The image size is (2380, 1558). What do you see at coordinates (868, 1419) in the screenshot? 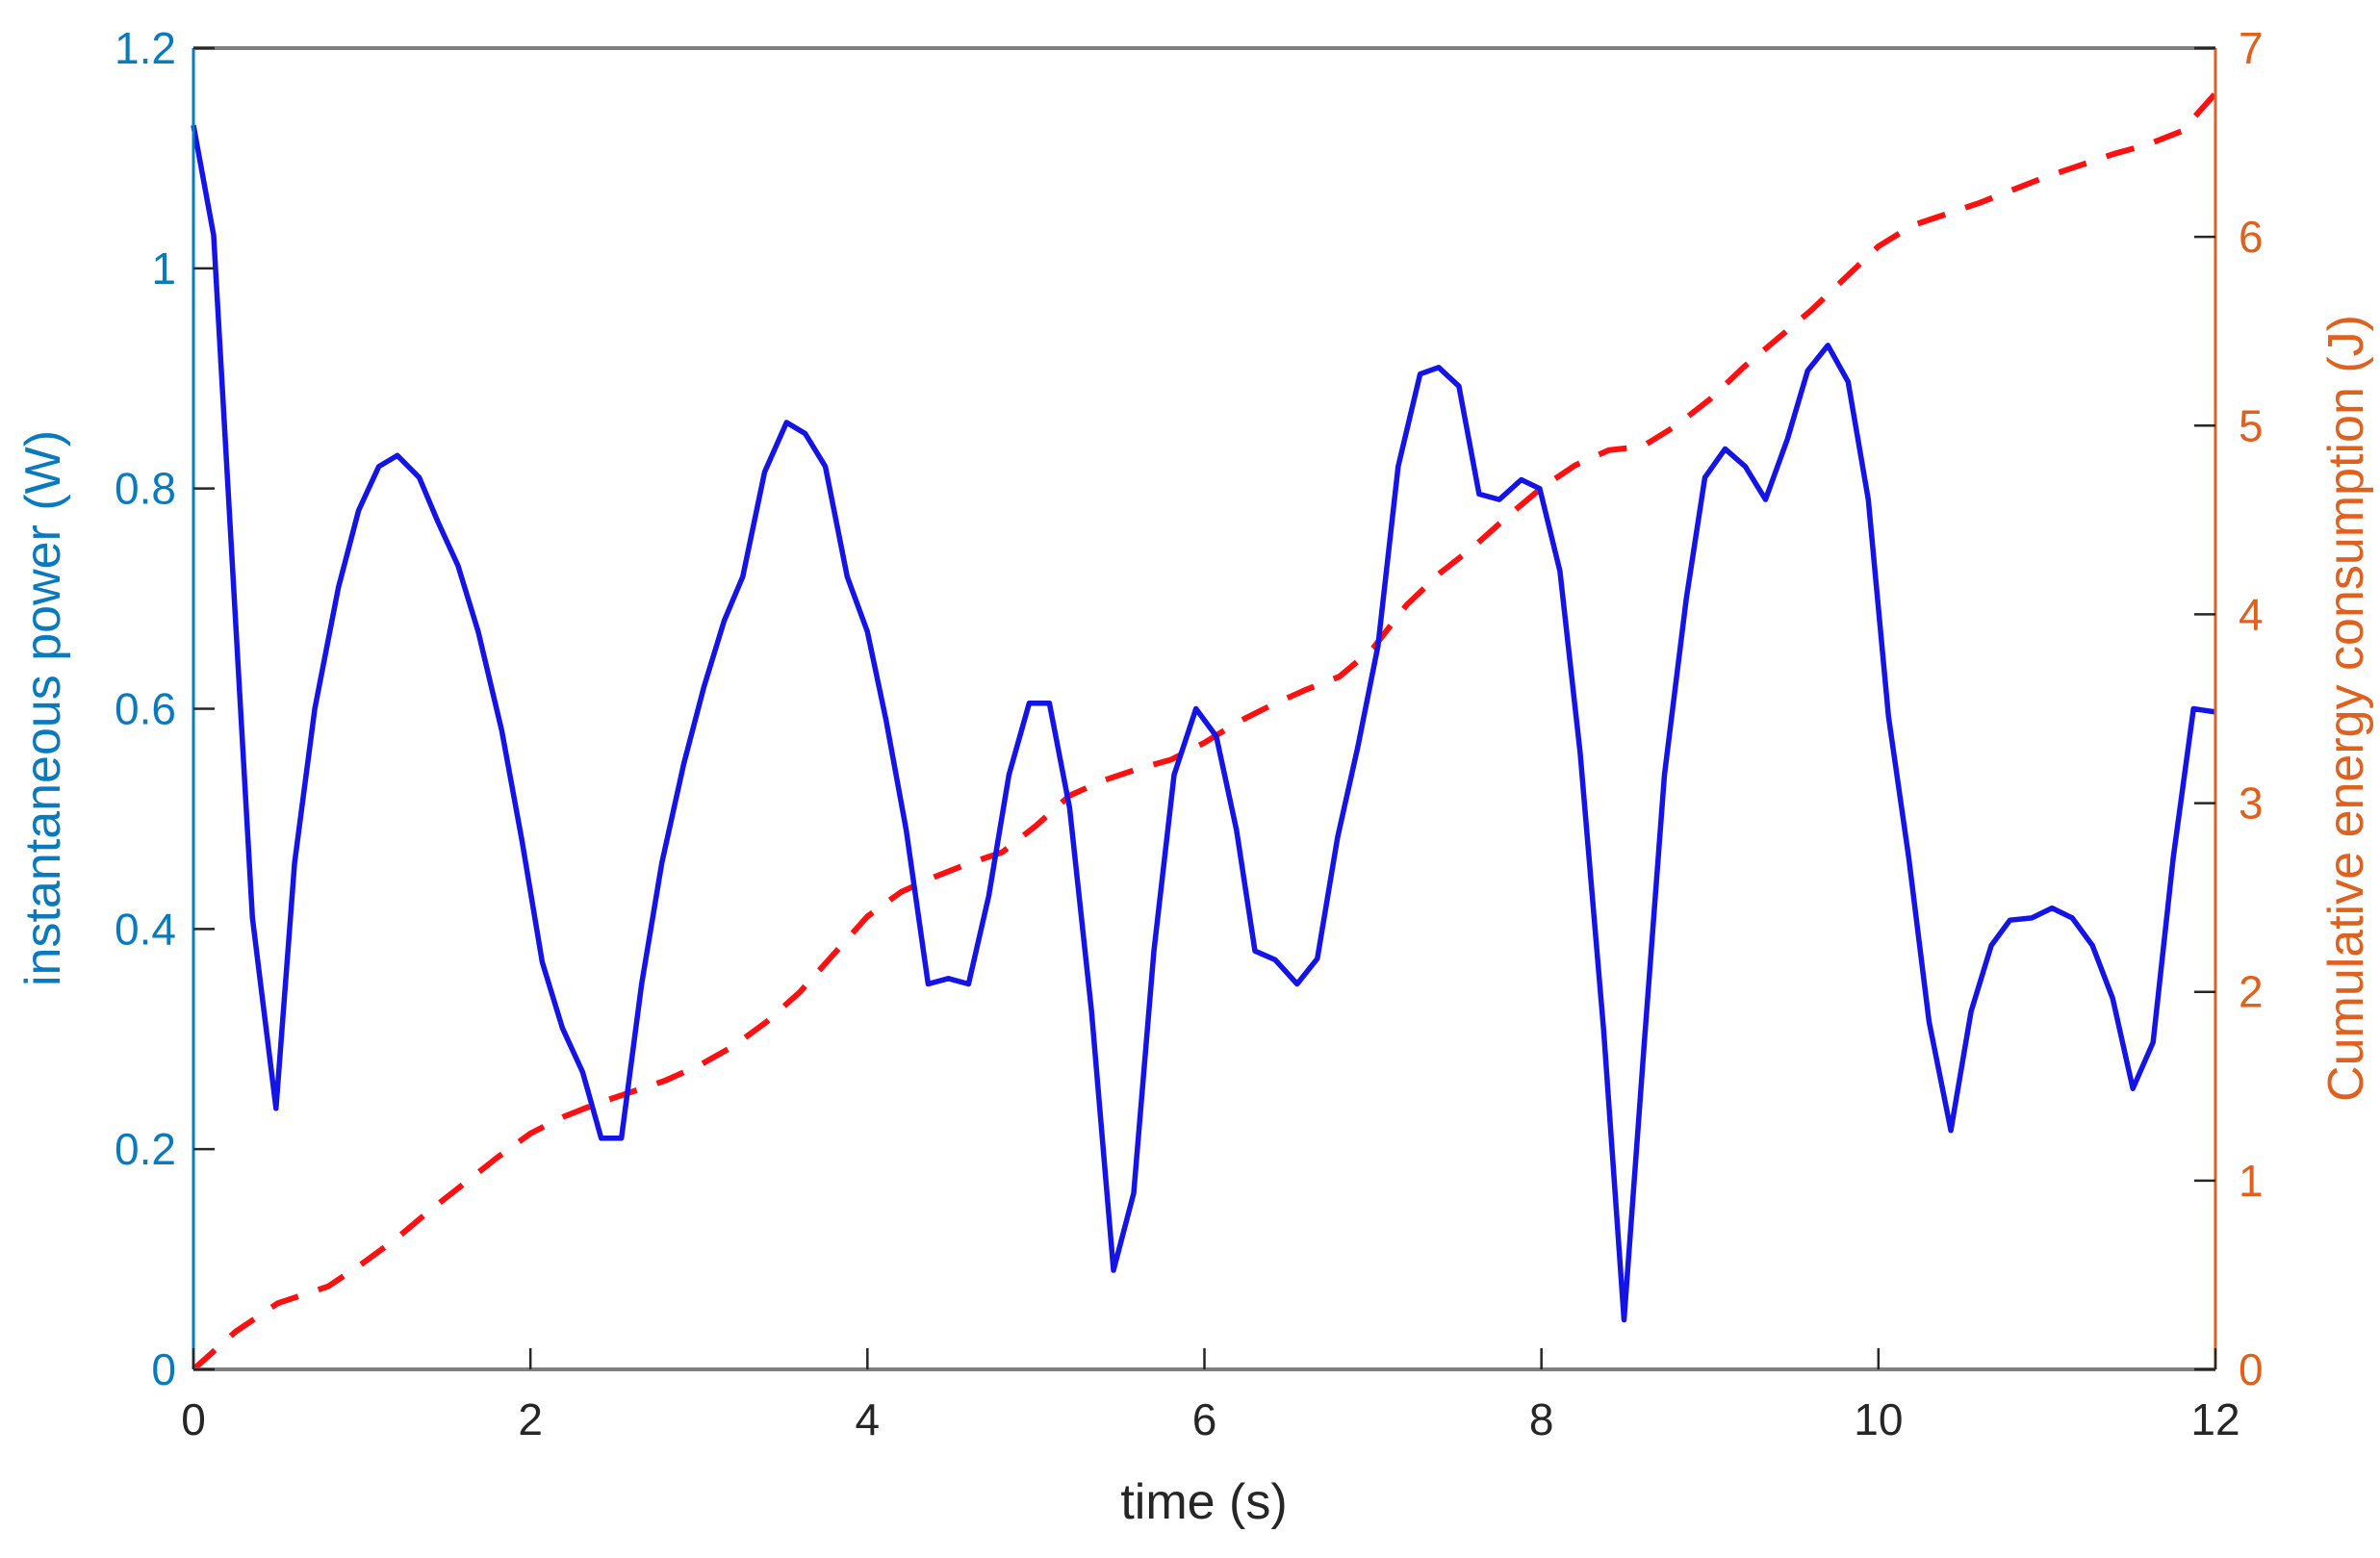
I see `x-tick-label: 4` at bounding box center [868, 1419].